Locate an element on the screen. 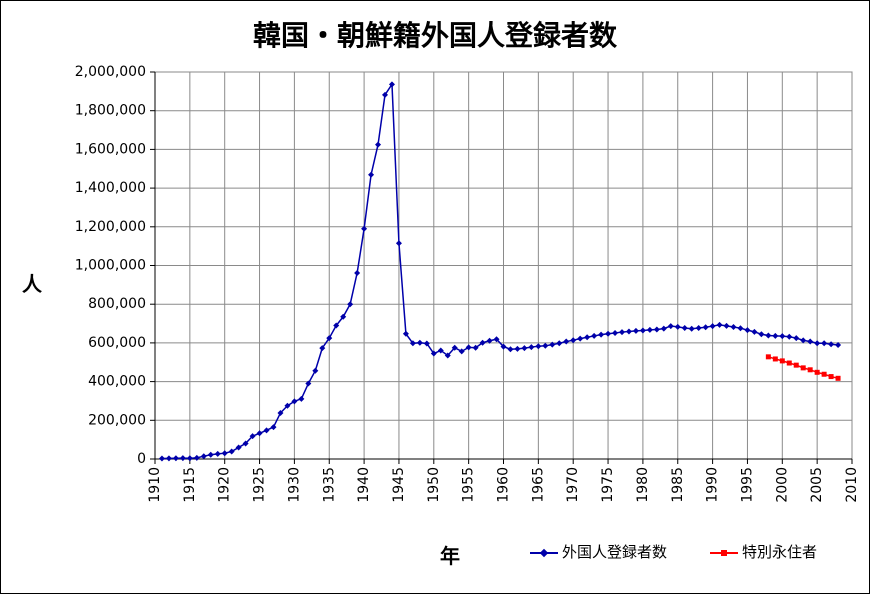 This screenshot has height=594, width=870. y-tick-label: 1,000,000 is located at coordinates (110, 266).